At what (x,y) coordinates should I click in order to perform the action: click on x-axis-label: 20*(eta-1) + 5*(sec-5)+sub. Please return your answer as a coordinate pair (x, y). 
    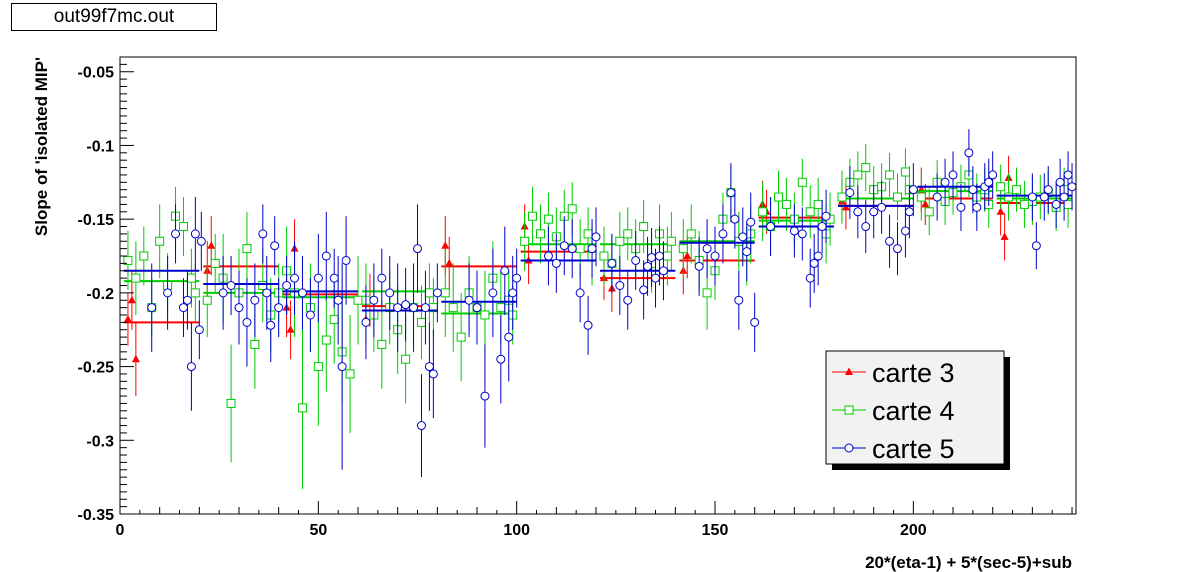
    Looking at the image, I should click on (968, 562).